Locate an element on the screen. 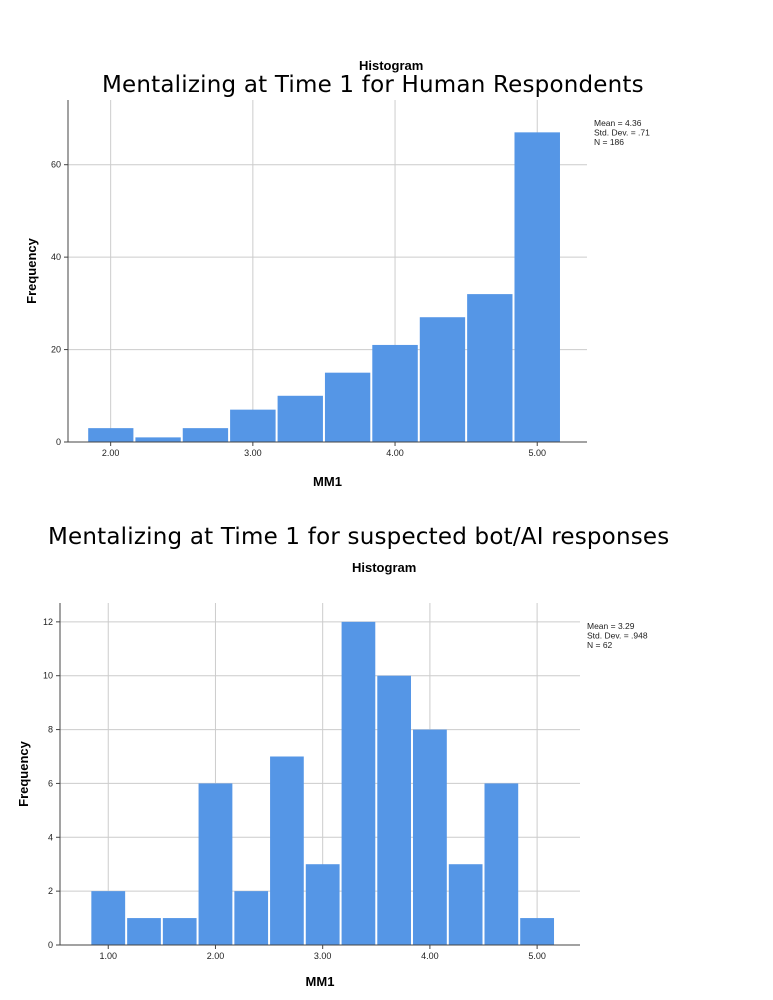  chart1-subtitle: Histogram is located at coordinates (391, 65).